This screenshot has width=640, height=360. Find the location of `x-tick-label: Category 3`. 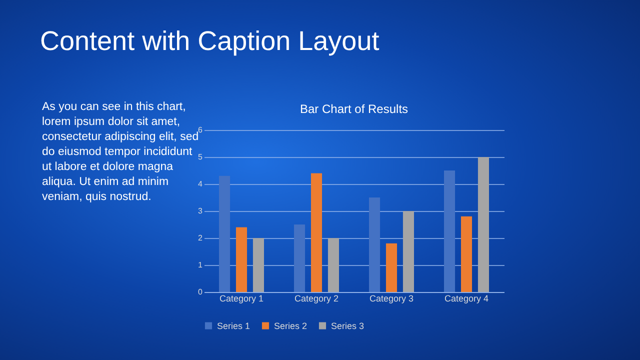

x-tick-label: Category 3 is located at coordinates (391, 299).